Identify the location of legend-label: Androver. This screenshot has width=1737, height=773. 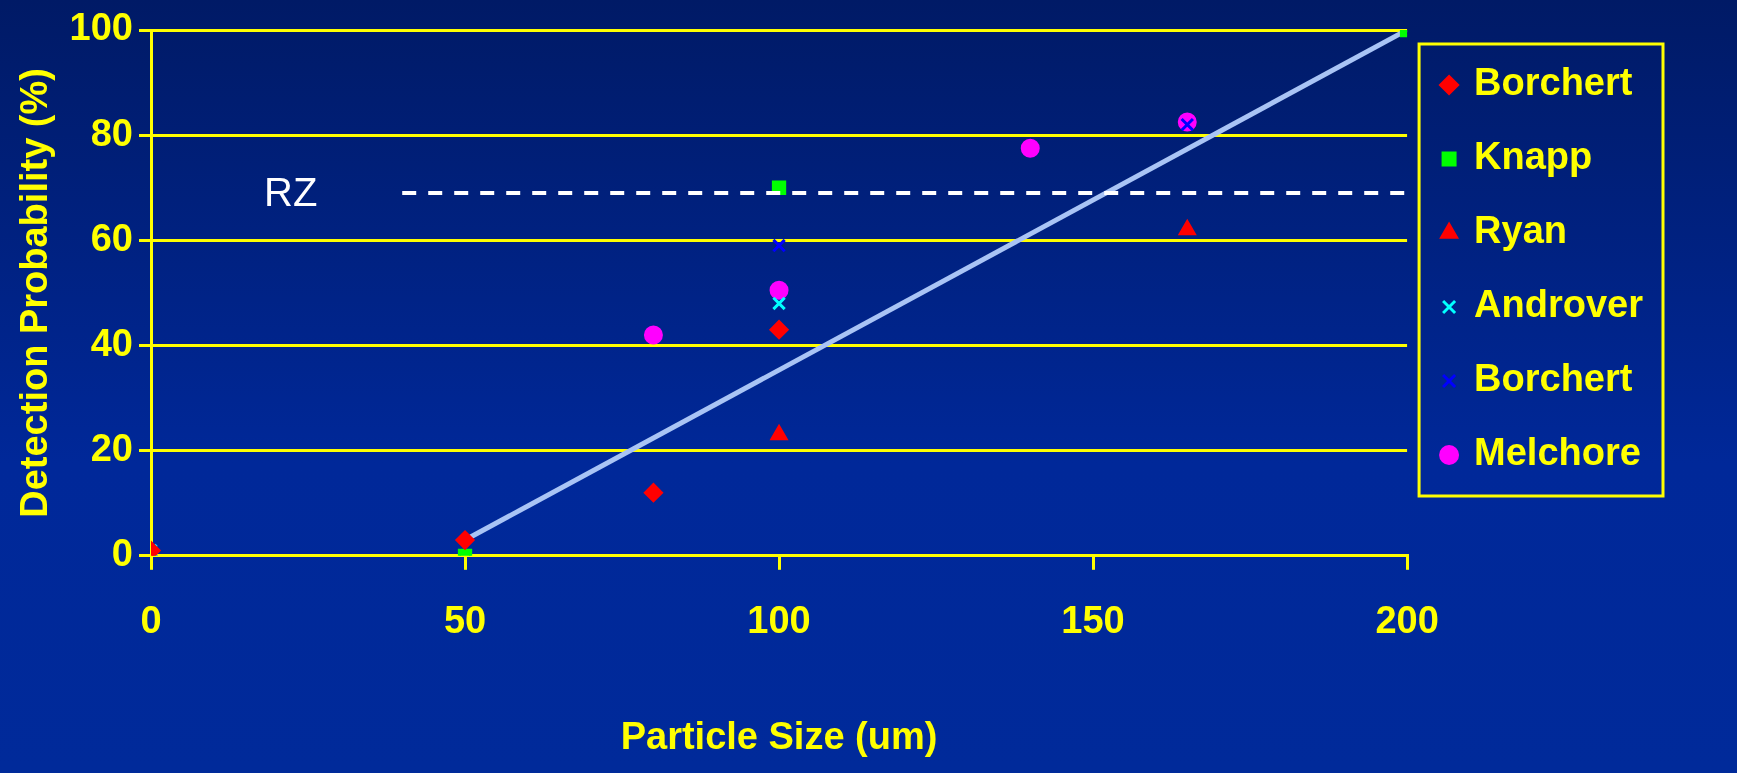
(1559, 304).